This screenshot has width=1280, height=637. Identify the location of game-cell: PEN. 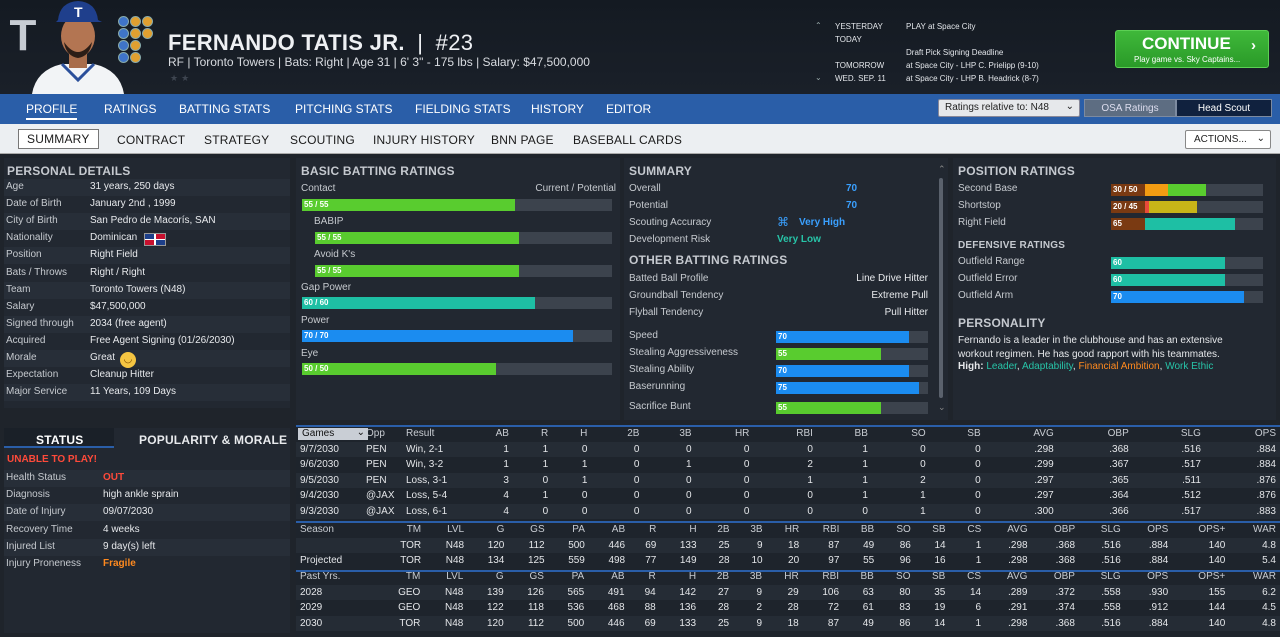
(376, 449).